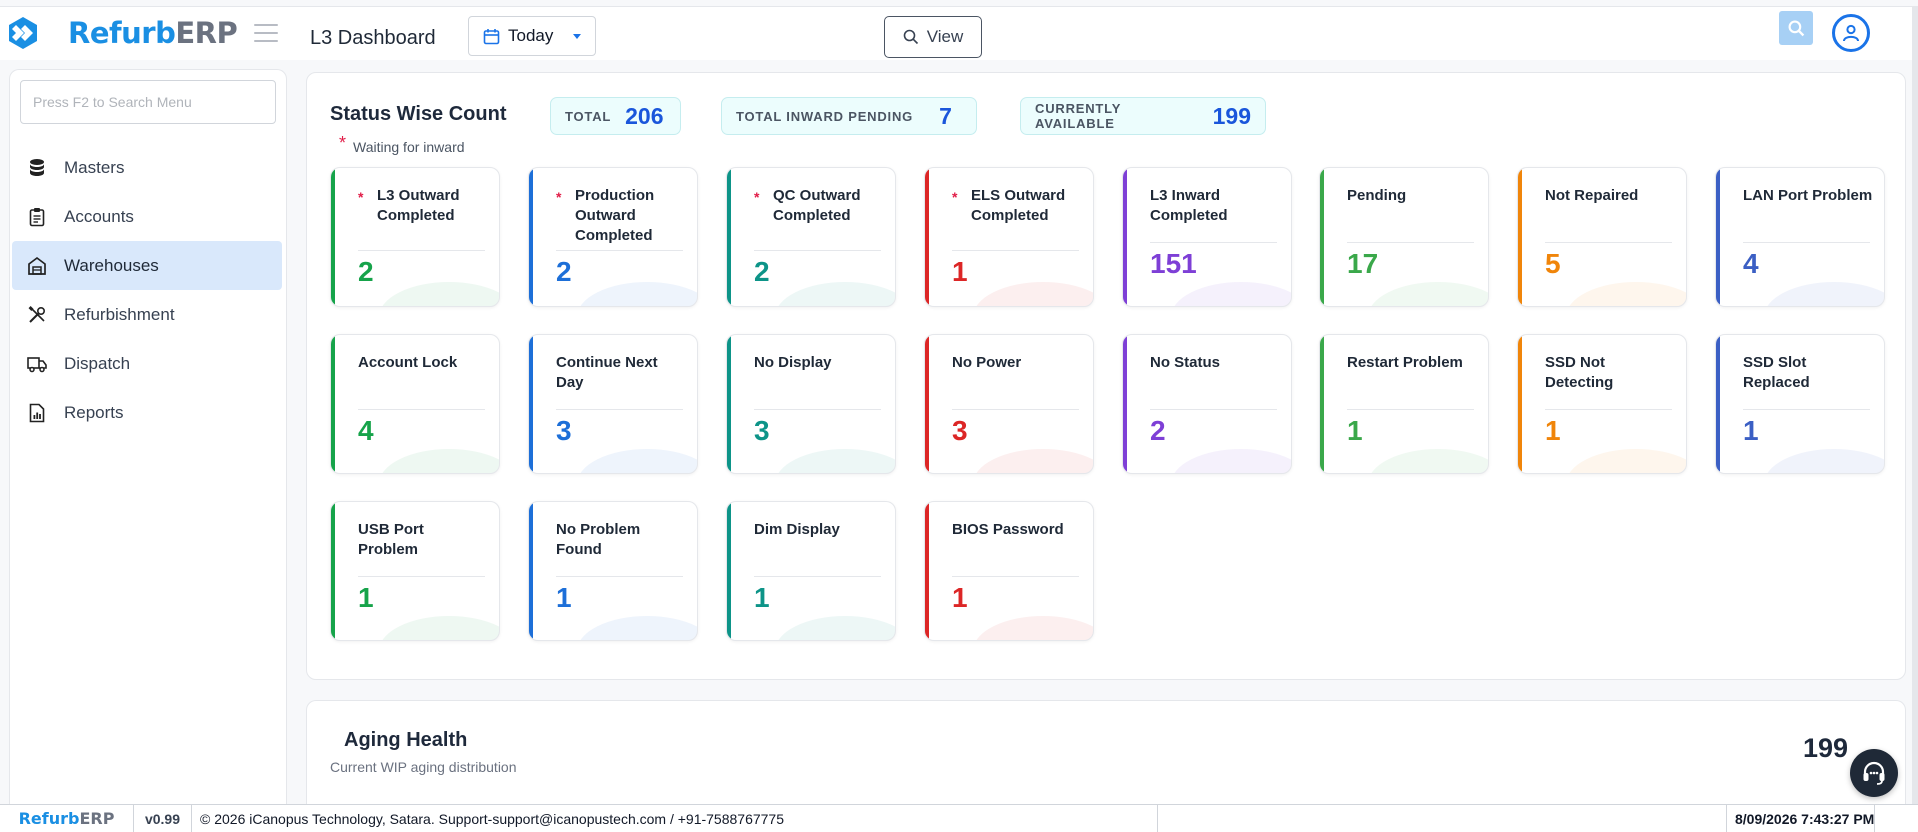 Image resolution: width=1918 pixels, height=832 pixels. Describe the element at coordinates (797, 529) in the screenshot. I see `status-card-title-text: Dim Display` at that location.